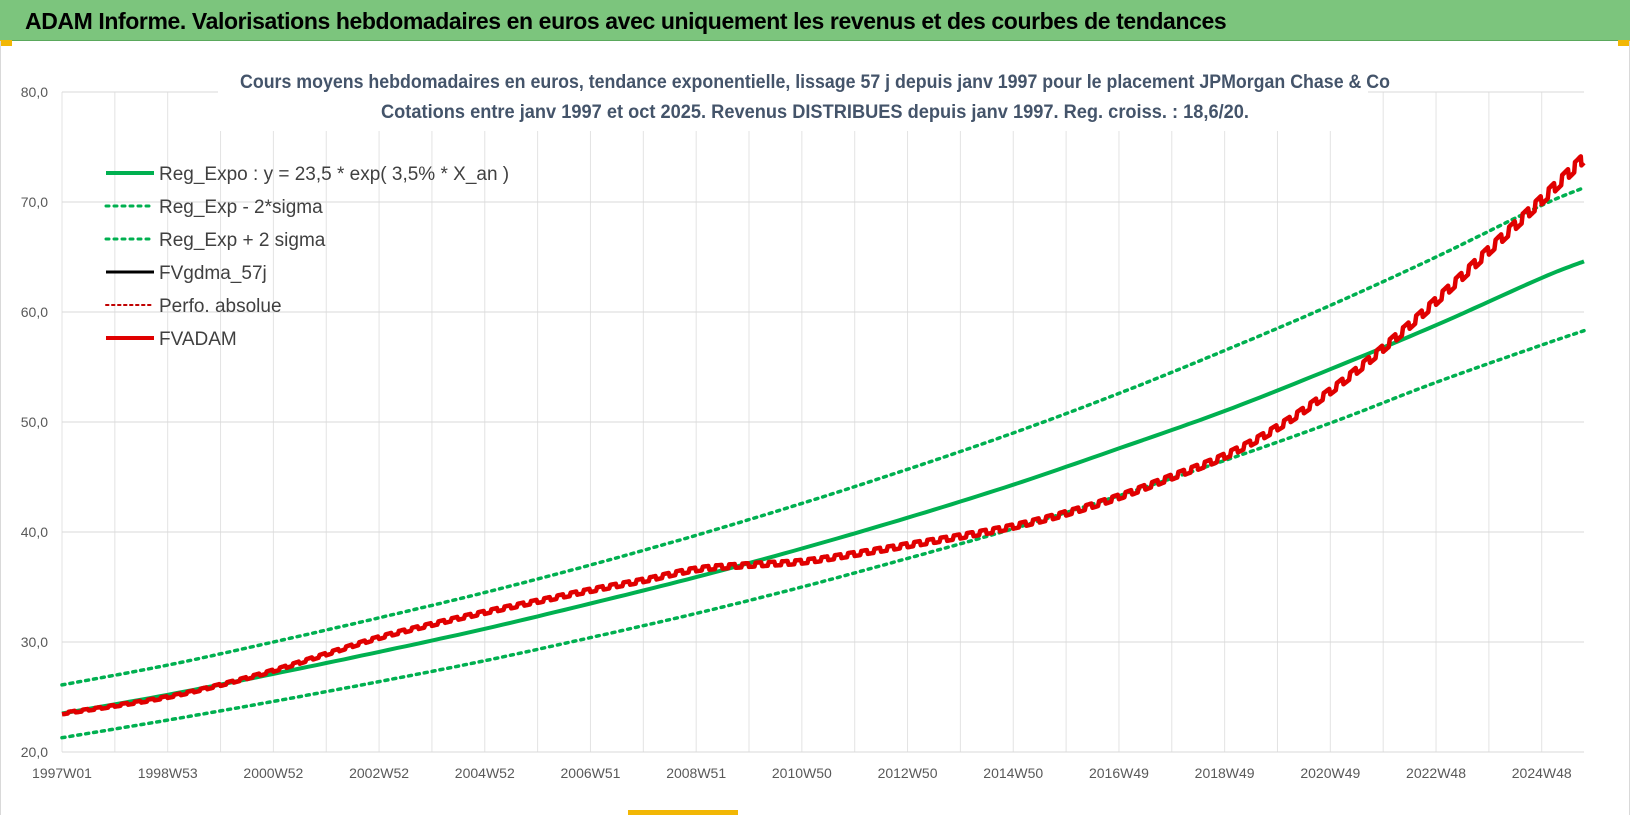 The height and width of the screenshot is (815, 1630). Describe the element at coordinates (1225, 773) in the screenshot. I see `x-tick-label: 2018W49` at that location.